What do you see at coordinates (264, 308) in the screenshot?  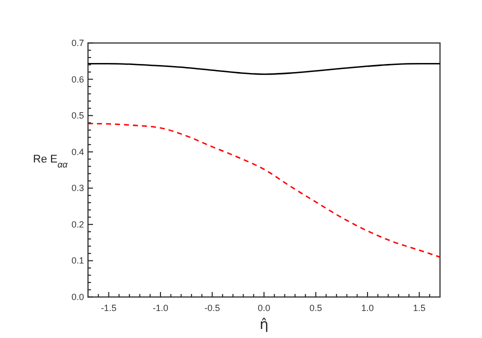 I see `x-tick-label: 0.0` at bounding box center [264, 308].